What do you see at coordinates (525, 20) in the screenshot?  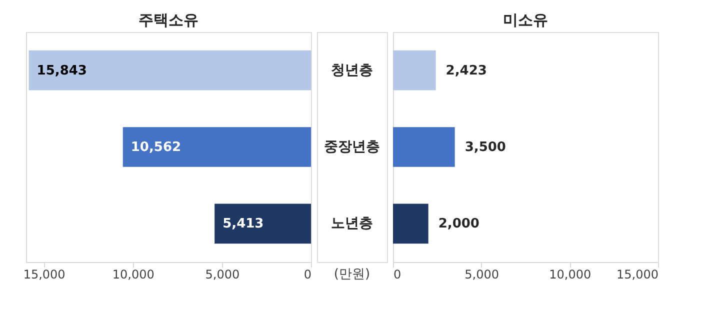 I see `chart-title: 미소유` at bounding box center [525, 20].